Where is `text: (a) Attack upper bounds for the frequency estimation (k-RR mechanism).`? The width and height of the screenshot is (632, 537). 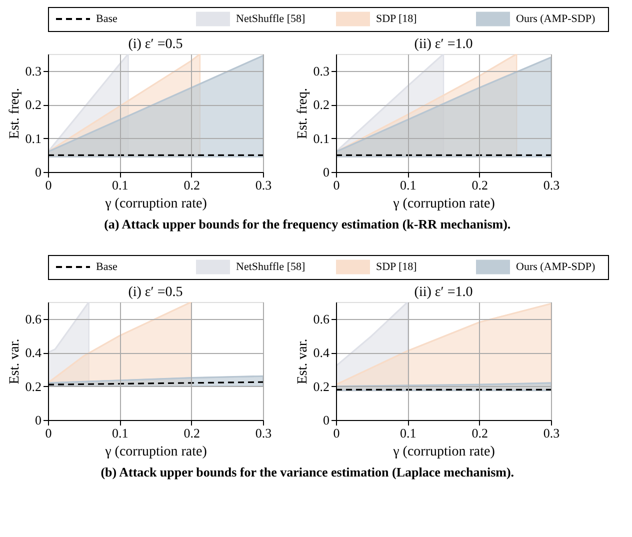
text: (a) Attack upper bounds for the frequency estimation (k-RR mechanism). is located at coordinates (307, 224).